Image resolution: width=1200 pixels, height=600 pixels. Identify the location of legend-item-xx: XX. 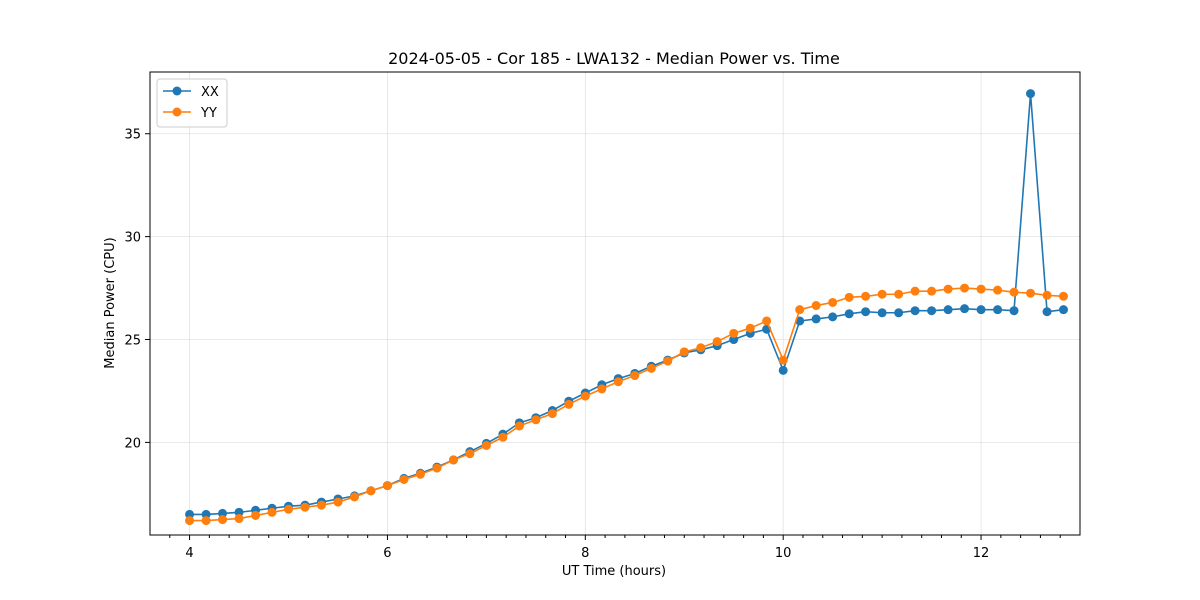
(191, 92).